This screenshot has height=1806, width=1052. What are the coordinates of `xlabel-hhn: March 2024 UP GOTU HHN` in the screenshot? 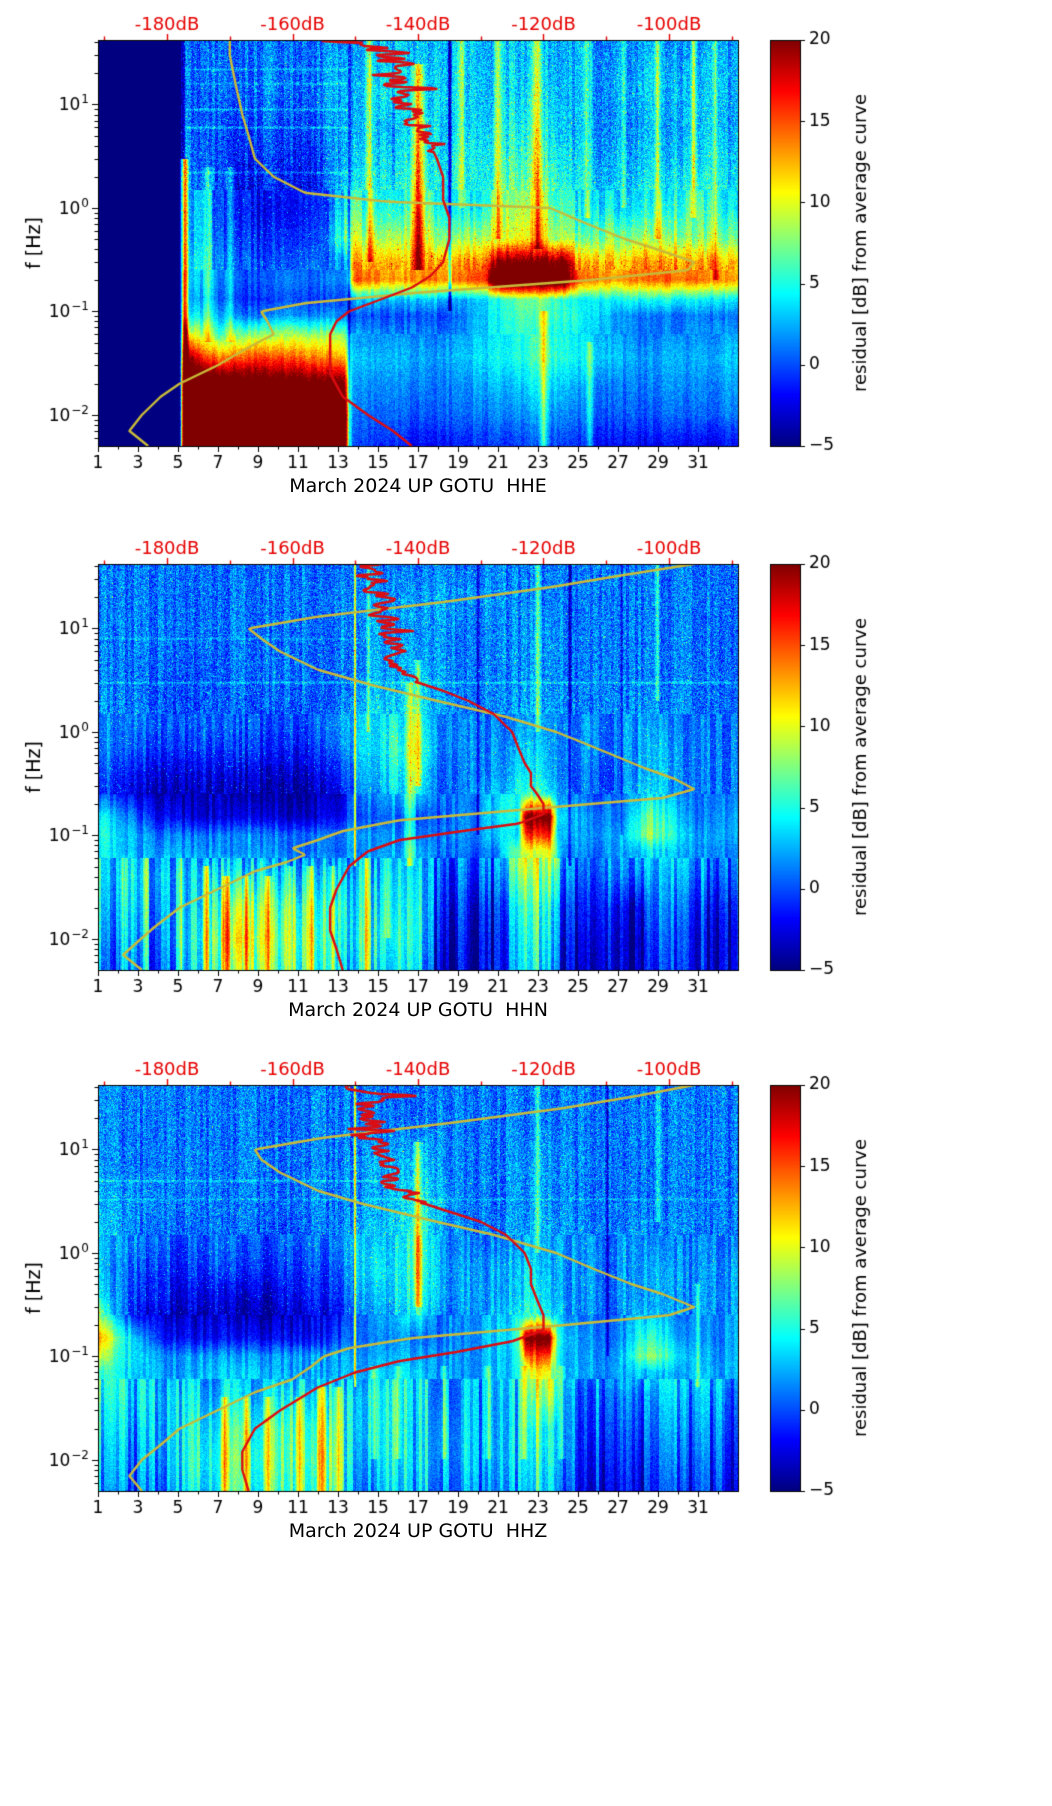 It's located at (418, 1010).